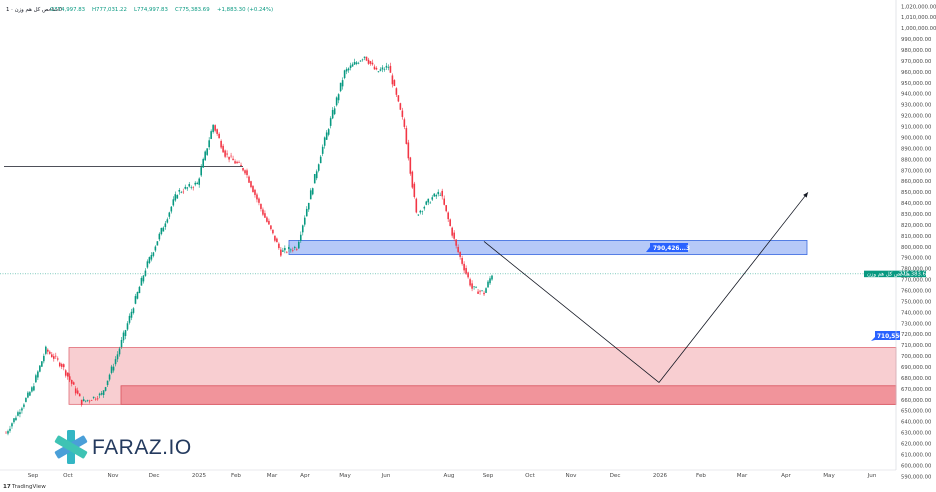 The height and width of the screenshot is (492, 936). I want to click on y-tick-label: 700,000.00, so click(916, 357).